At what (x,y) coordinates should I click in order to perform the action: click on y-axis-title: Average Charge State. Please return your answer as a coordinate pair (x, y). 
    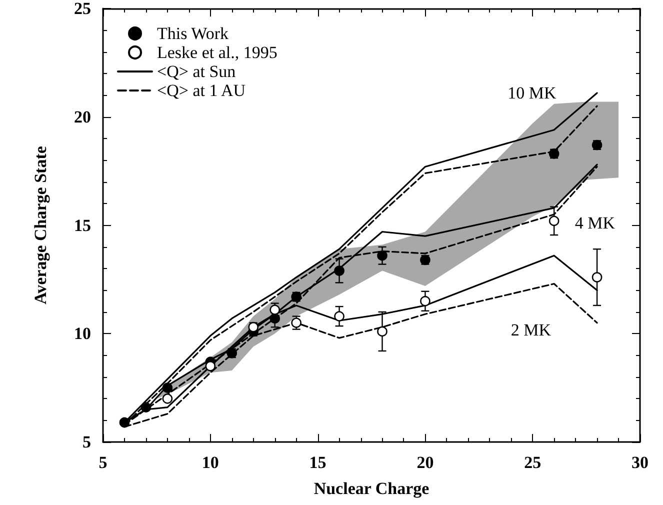
    Looking at the image, I should click on (40, 225).